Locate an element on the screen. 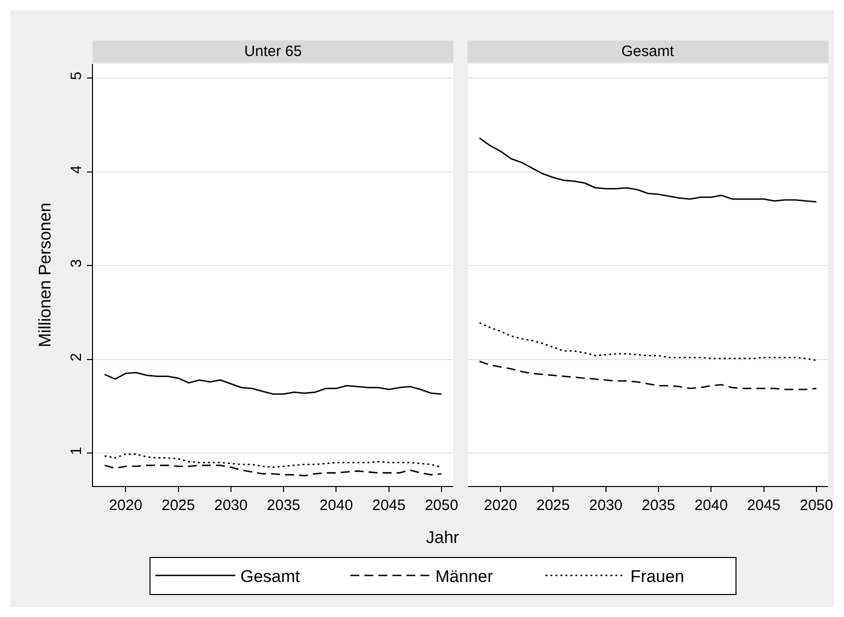  chart-title: Unter 65 is located at coordinates (273, 51).